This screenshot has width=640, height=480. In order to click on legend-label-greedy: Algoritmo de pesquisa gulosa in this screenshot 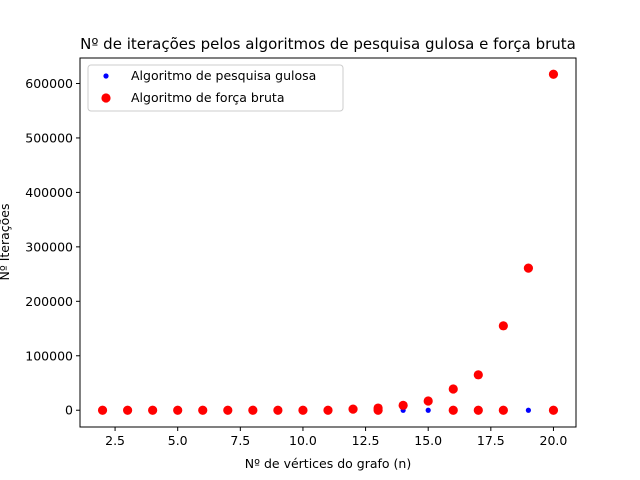, I will do `click(223, 75)`.